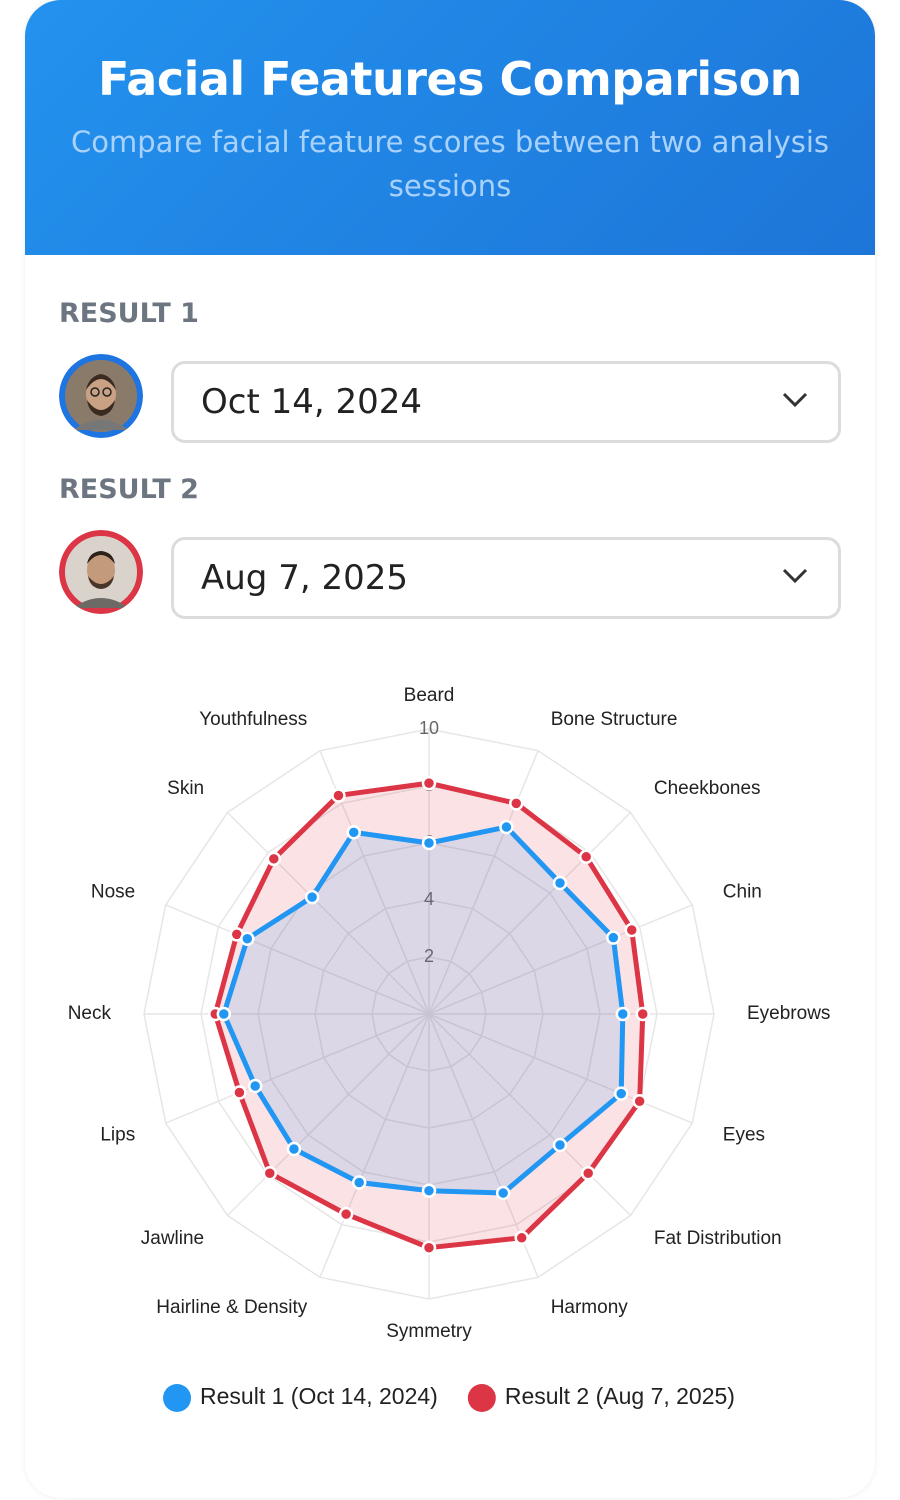  I want to click on axis-label: Harmony, so click(590, 1307).